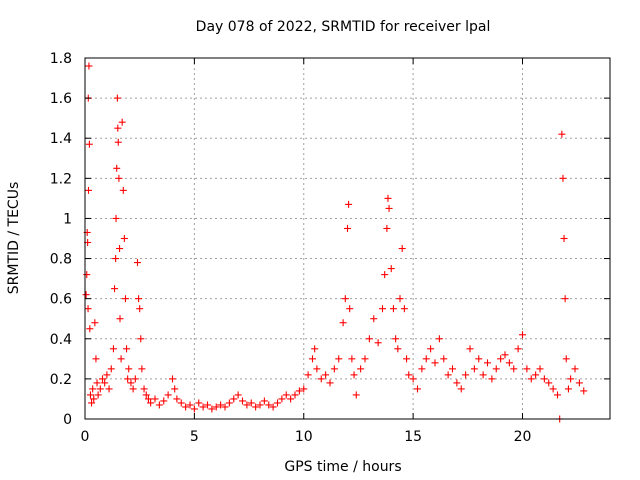  What do you see at coordinates (61, 139) in the screenshot?
I see `y-tick-label: 1.4` at bounding box center [61, 139].